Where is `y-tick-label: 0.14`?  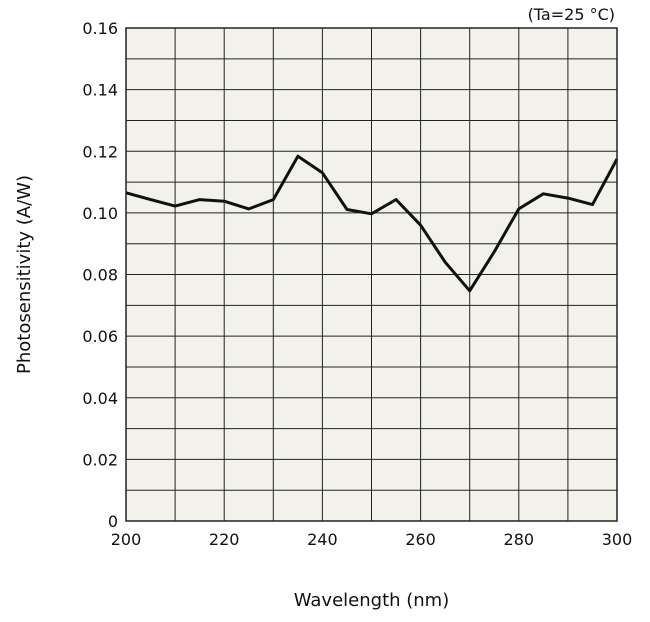 y-tick-label: 0.14 is located at coordinates (100, 90).